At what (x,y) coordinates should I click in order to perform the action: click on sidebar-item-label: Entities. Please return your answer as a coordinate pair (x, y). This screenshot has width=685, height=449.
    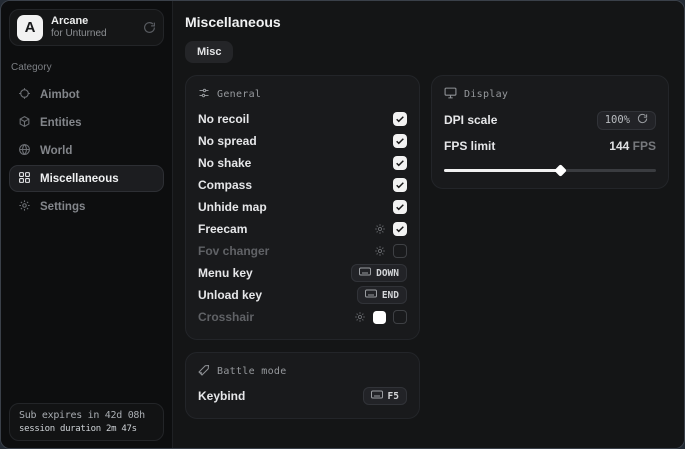
    Looking at the image, I should click on (61, 122).